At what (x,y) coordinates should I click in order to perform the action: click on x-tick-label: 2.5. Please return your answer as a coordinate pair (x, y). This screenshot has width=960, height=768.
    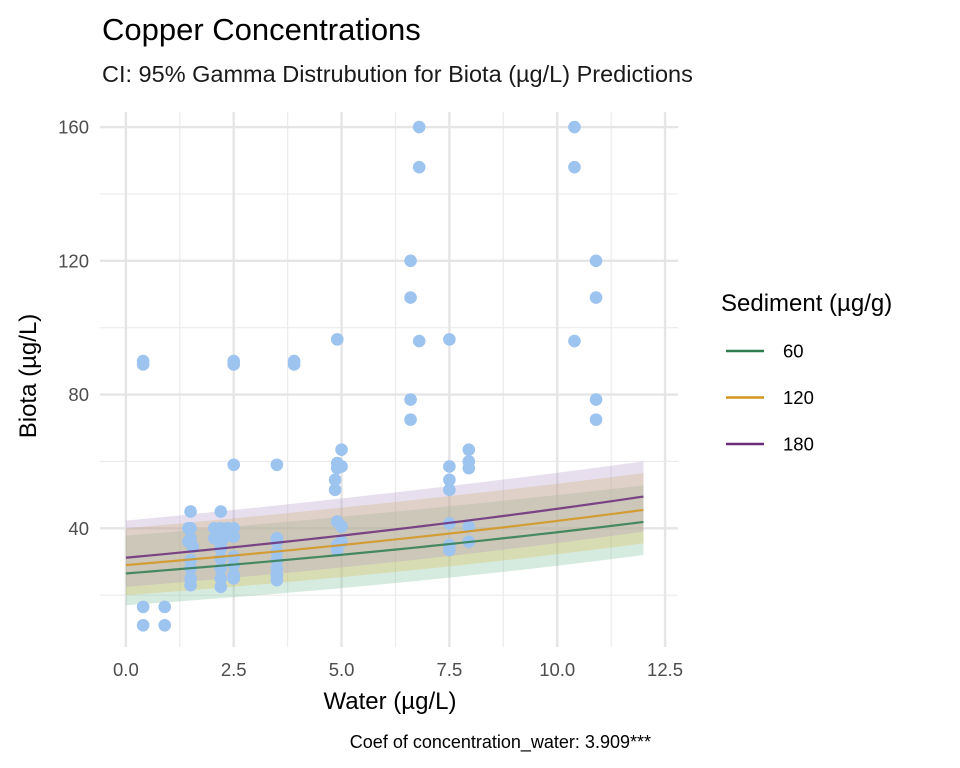
    Looking at the image, I should click on (234, 669).